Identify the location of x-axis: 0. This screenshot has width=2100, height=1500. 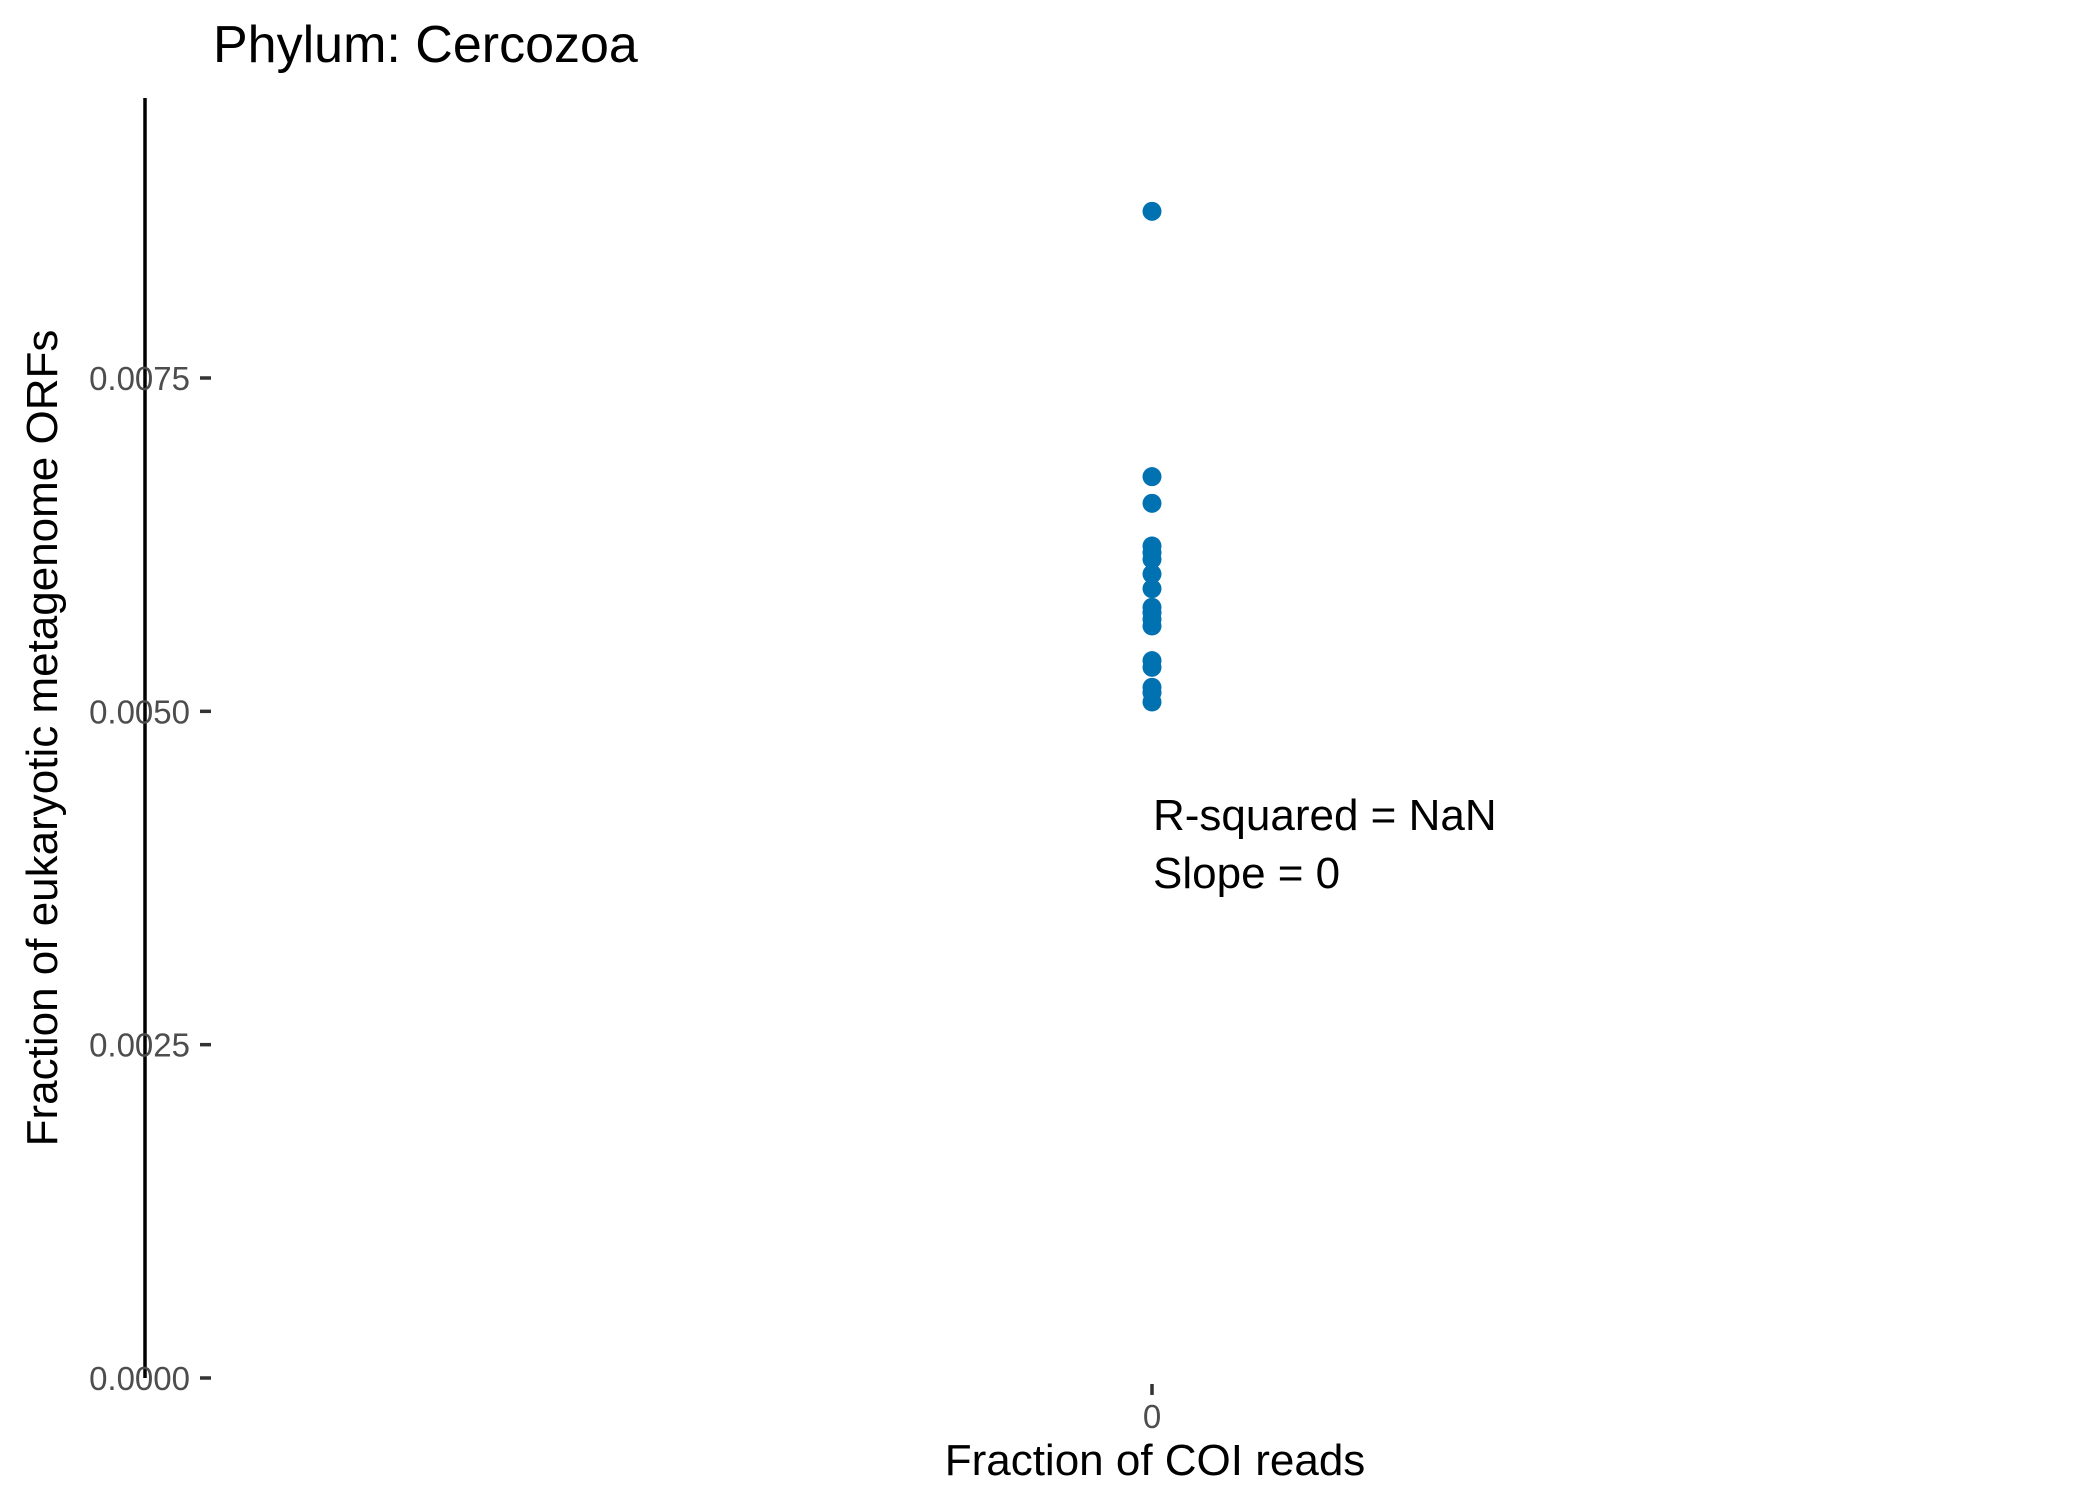
(1152, 1409).